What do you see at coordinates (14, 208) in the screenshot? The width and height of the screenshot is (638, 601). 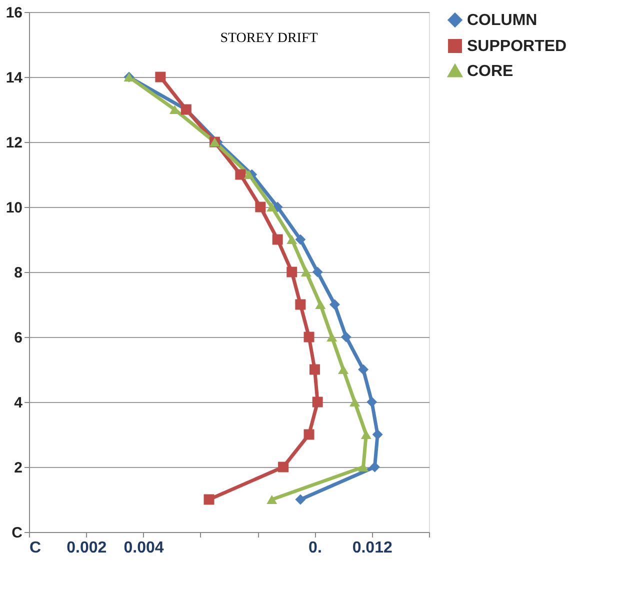 I see `y-tick-label: 10` at bounding box center [14, 208].